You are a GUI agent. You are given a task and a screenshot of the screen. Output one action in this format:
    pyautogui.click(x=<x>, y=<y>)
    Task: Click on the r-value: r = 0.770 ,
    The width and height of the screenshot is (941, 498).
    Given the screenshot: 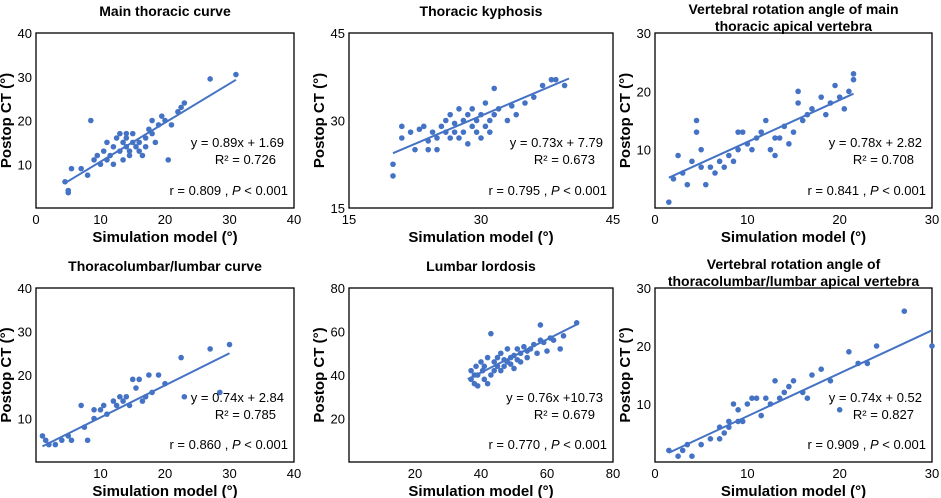 What is the action you would take?
    pyautogui.click(x=519, y=444)
    